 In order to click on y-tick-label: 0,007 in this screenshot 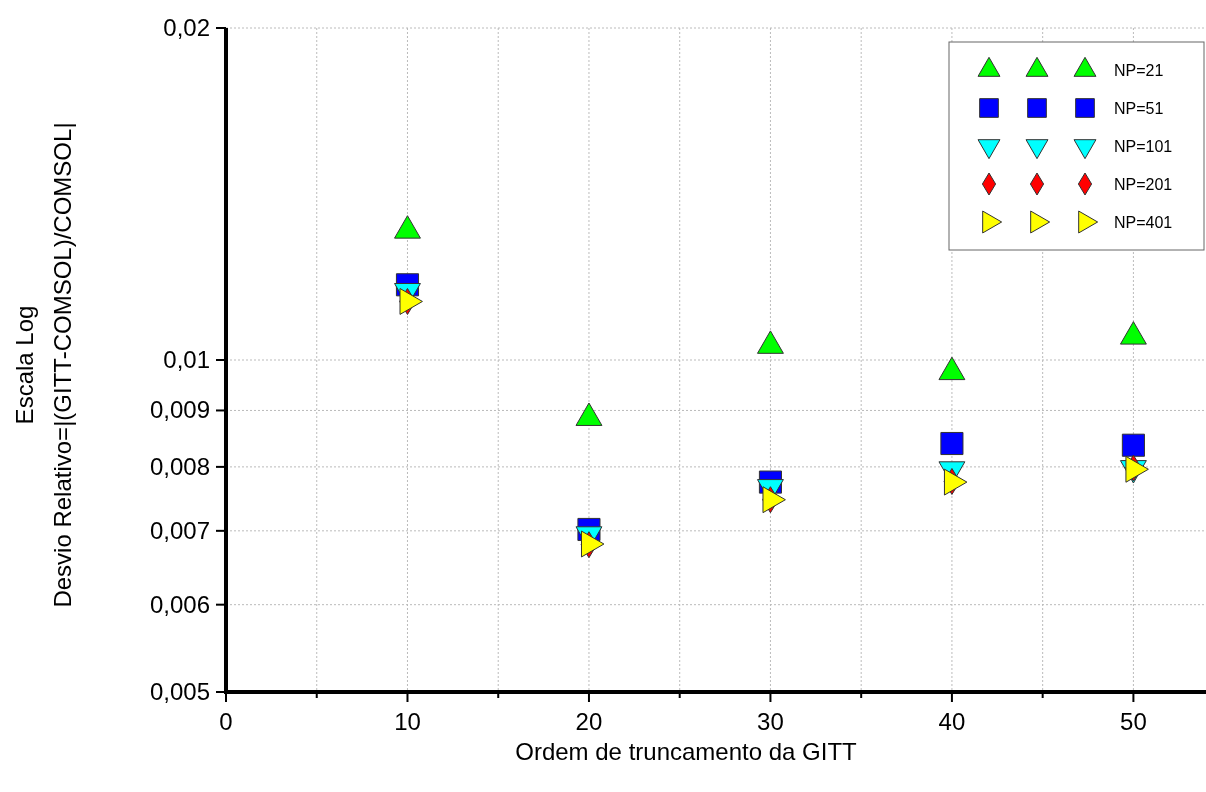, I will do `click(179, 530)`.